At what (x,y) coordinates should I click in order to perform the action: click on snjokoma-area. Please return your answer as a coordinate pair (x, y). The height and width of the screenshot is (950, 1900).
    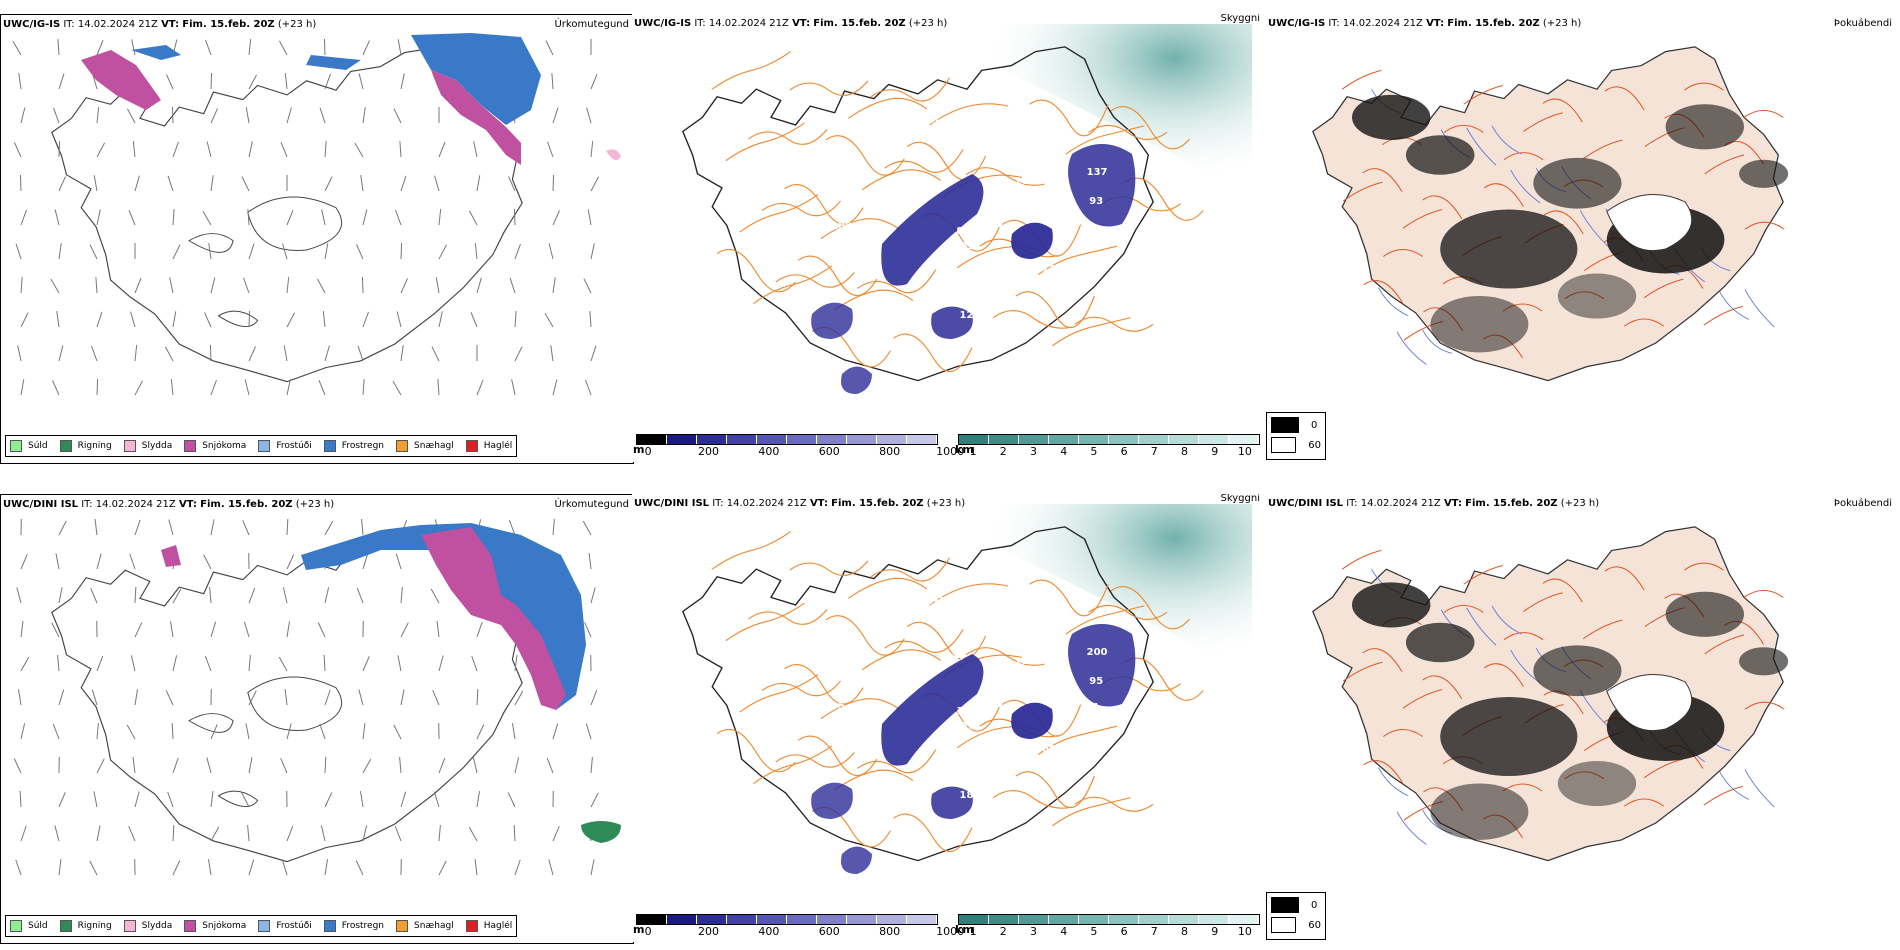
    Looking at the image, I should click on (476, 117).